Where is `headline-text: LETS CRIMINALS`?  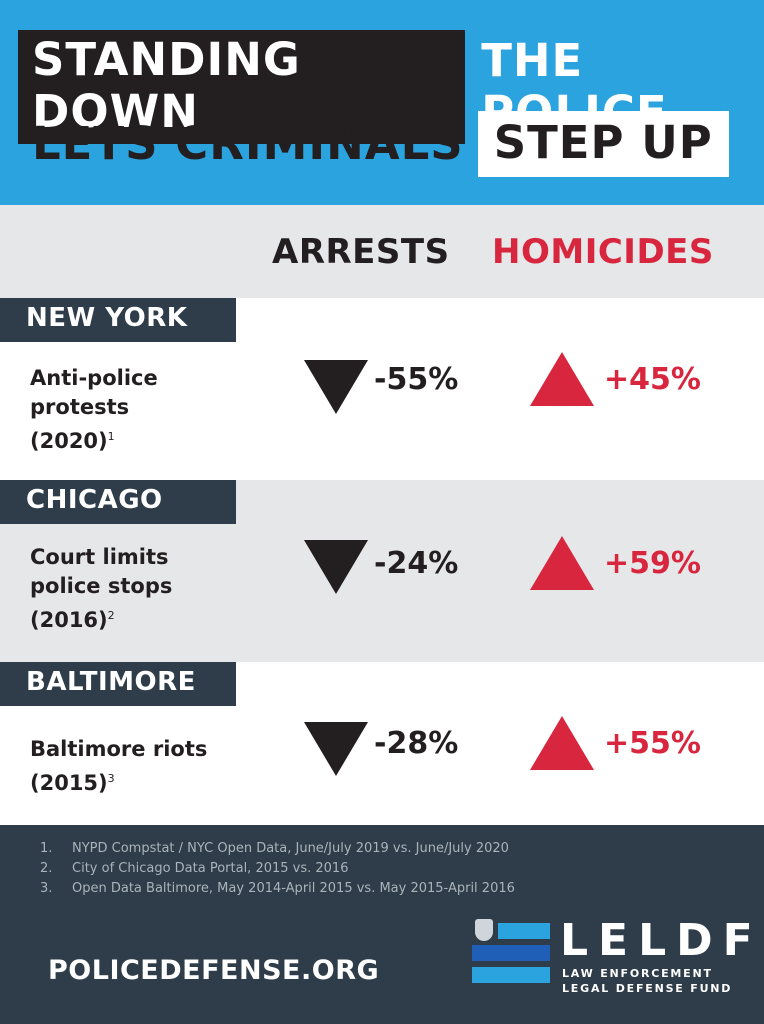
headline-text: LETS CRIMINALS is located at coordinates (248, 143).